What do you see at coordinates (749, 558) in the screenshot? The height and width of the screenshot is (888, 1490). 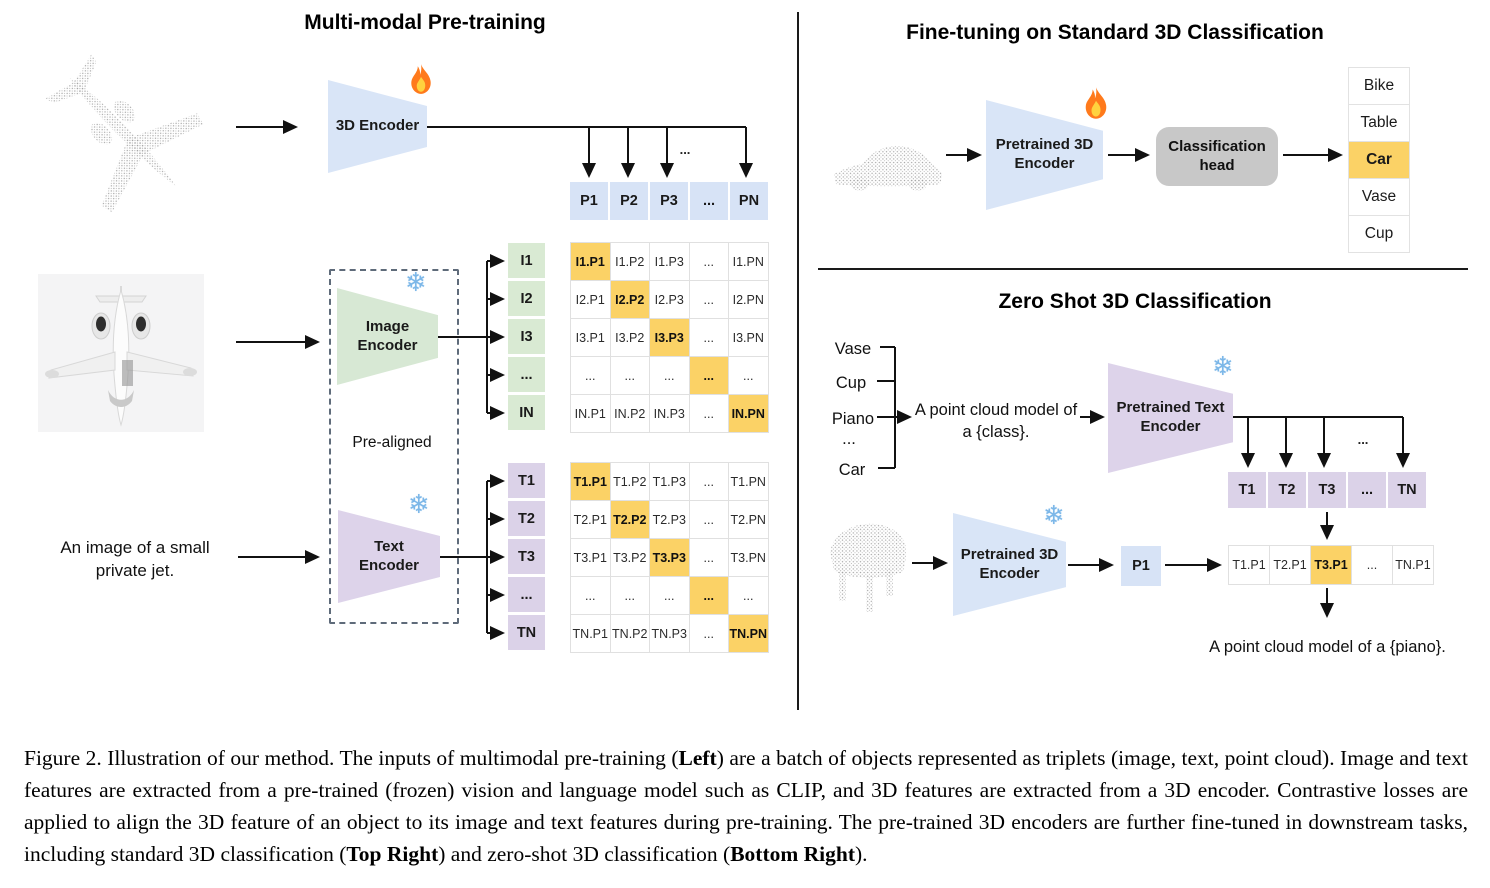 I see `matrix-cell: T3.PN` at bounding box center [749, 558].